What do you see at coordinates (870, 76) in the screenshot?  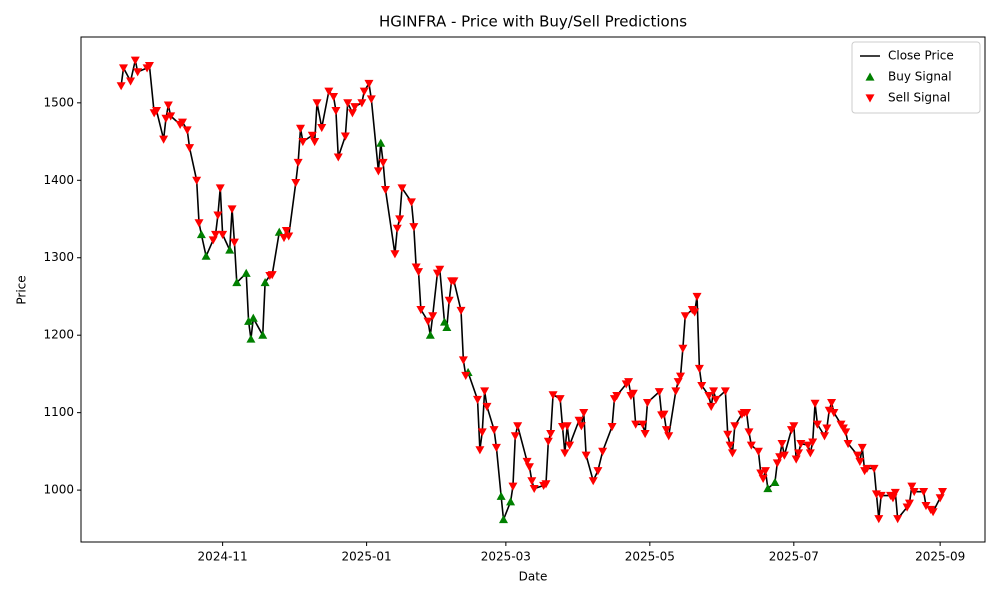 I see `legend-symbol` at bounding box center [870, 76].